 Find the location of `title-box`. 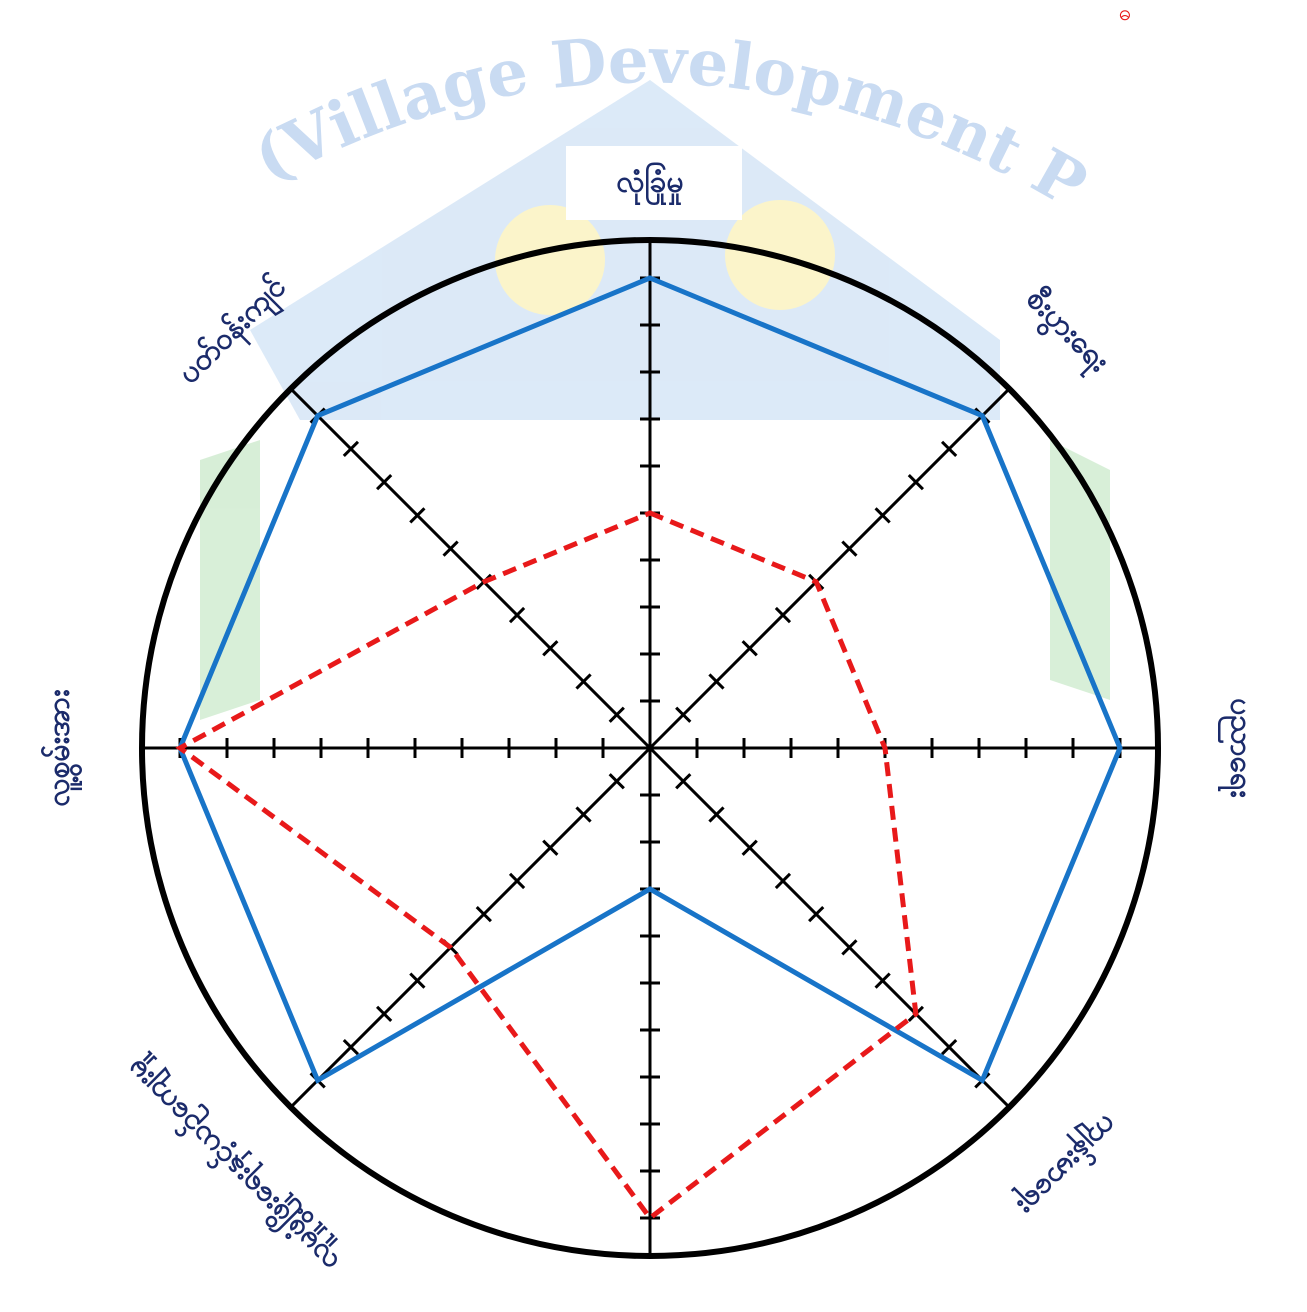

title-box is located at coordinates (654, 183).